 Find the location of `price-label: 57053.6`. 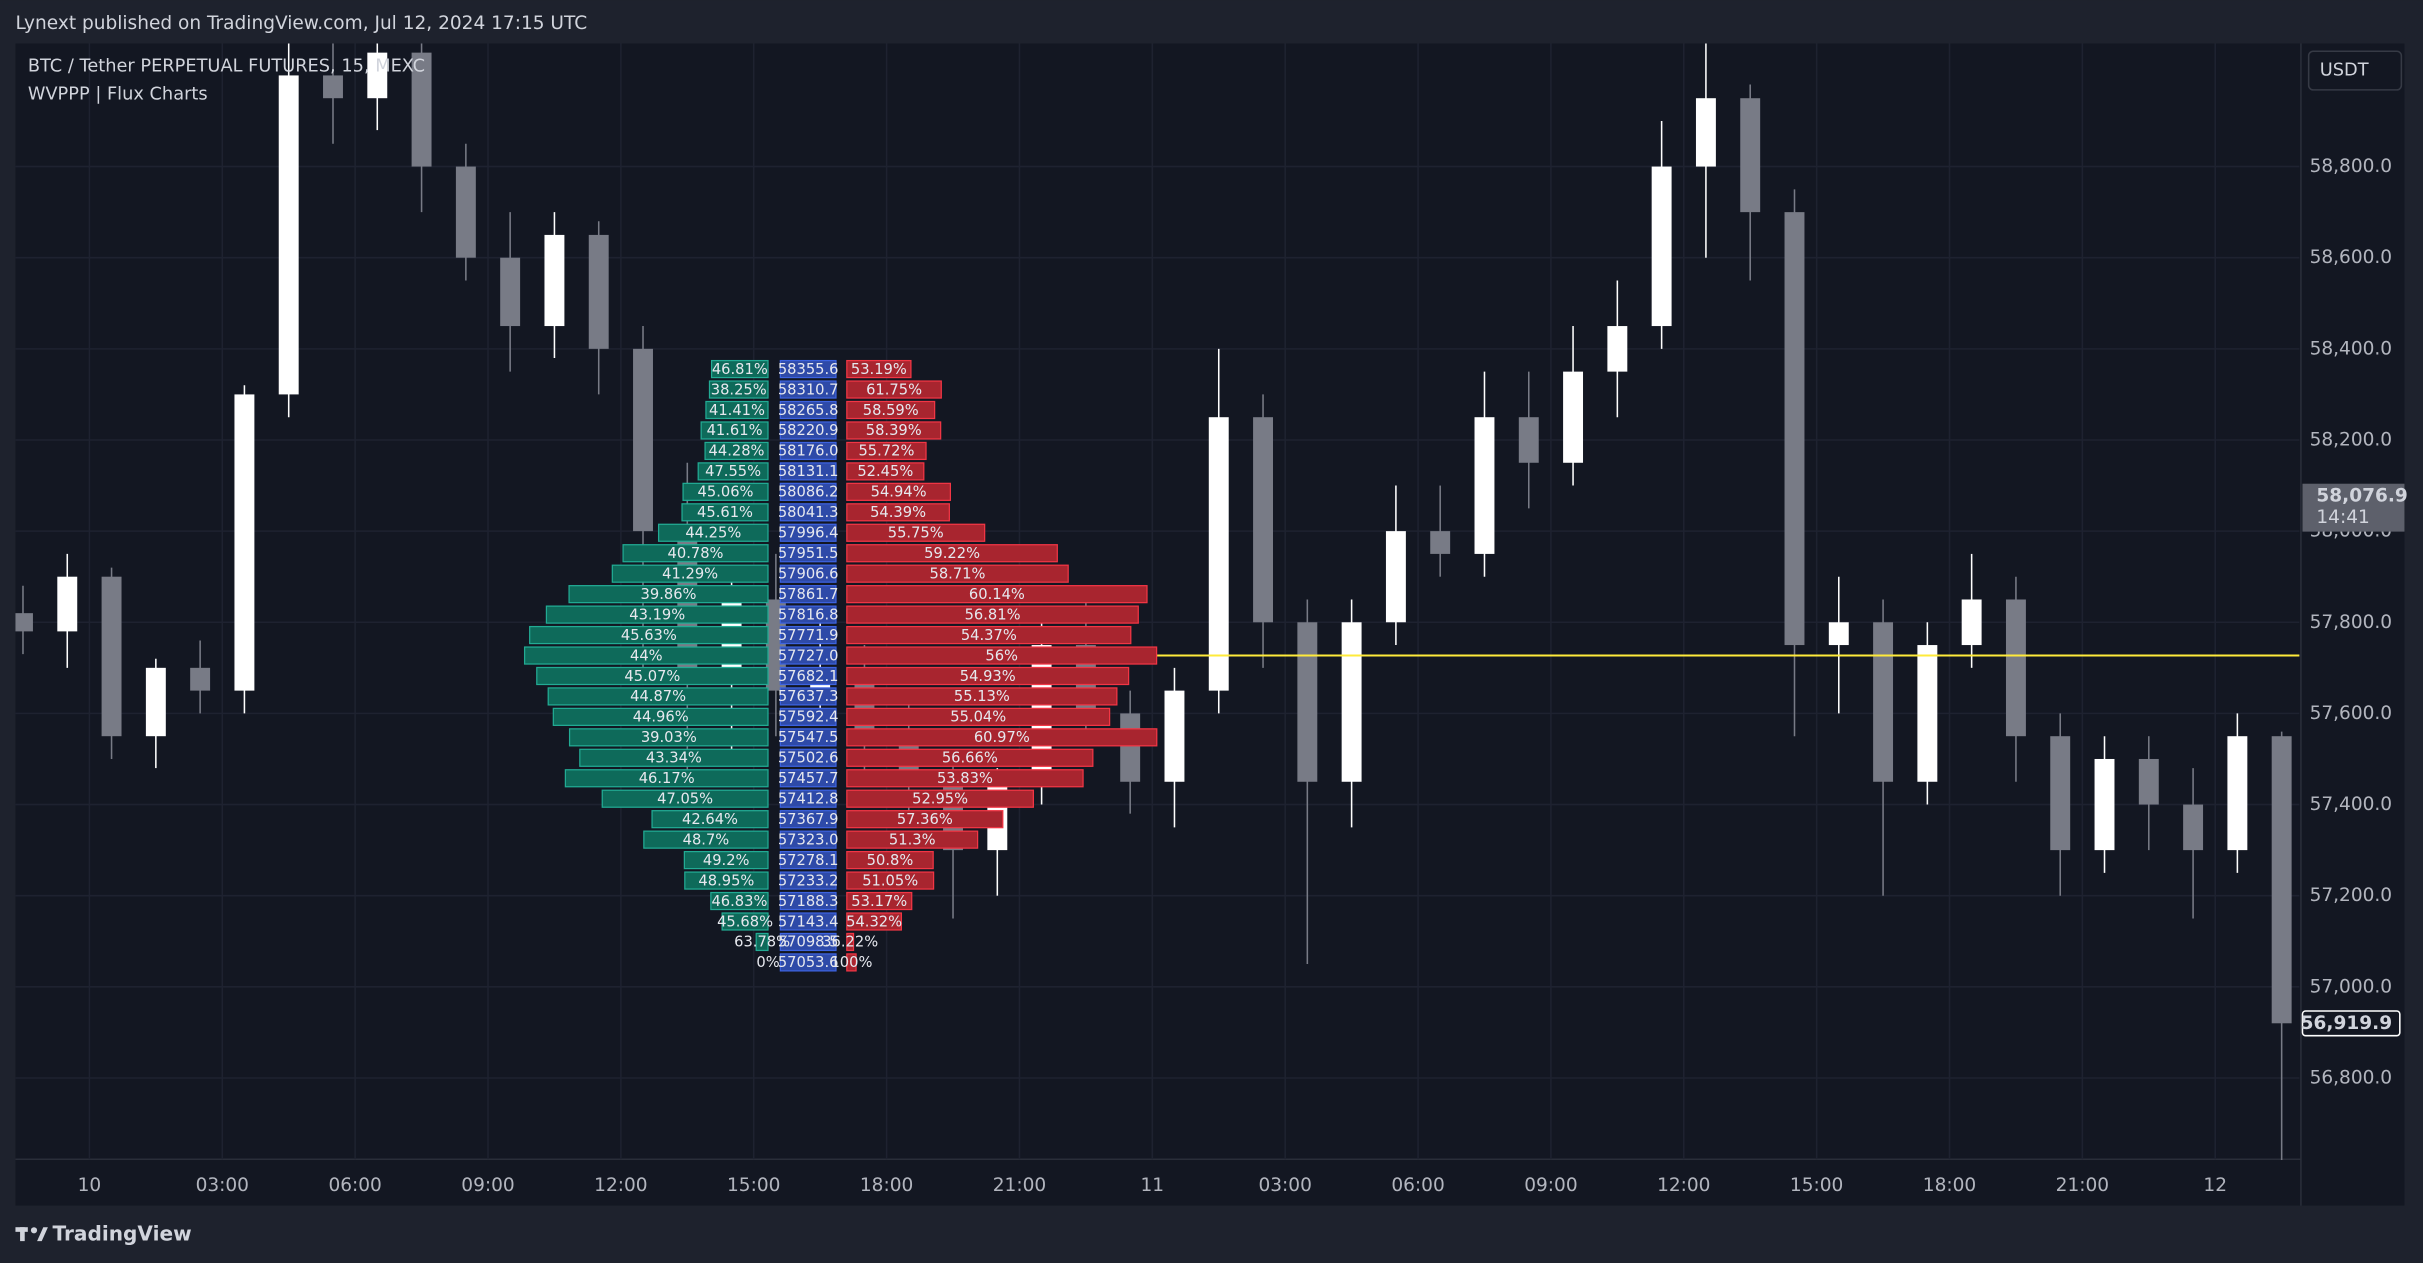

price-label: 57053.6 is located at coordinates (808, 962).